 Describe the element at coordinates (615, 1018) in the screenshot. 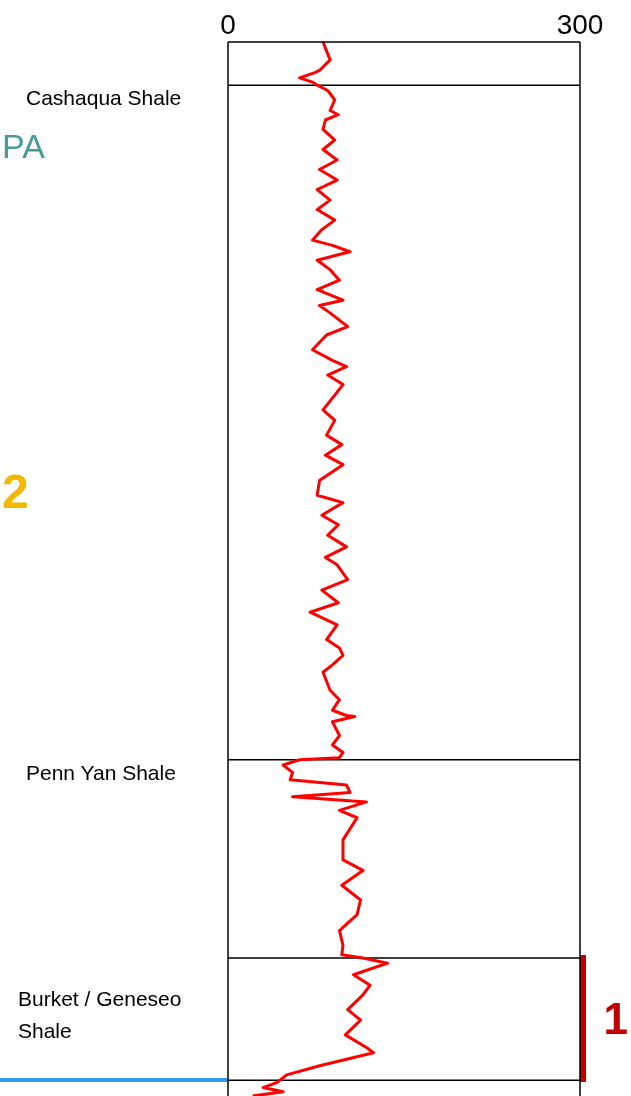

I see `text: 1` at that location.